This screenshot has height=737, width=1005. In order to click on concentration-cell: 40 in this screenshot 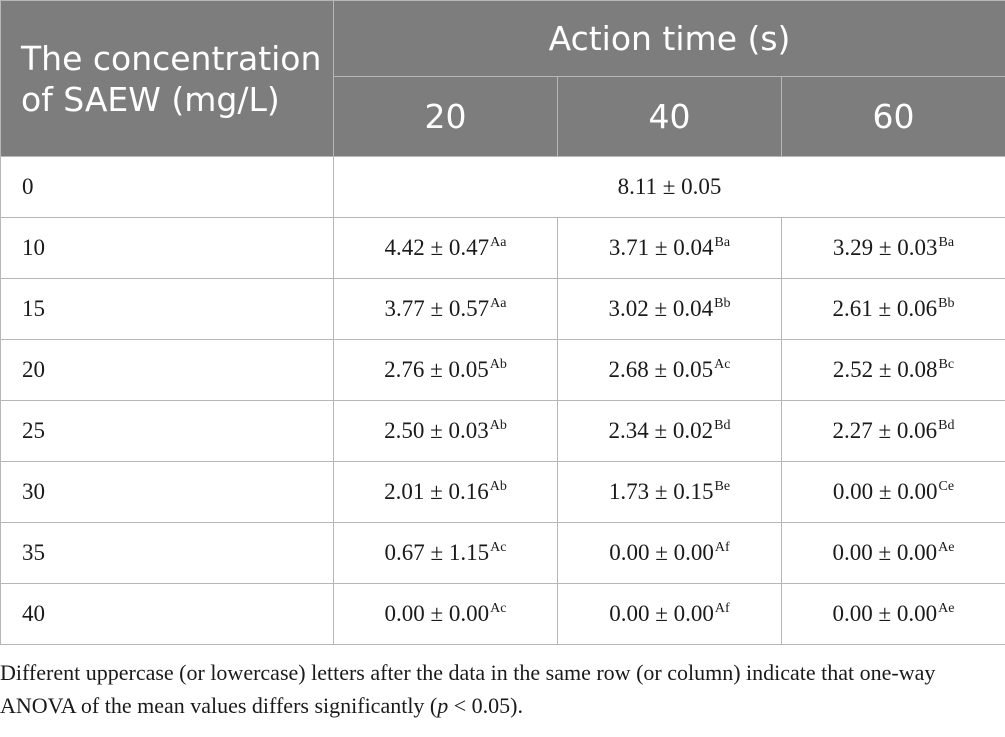, I will do `click(167, 614)`.